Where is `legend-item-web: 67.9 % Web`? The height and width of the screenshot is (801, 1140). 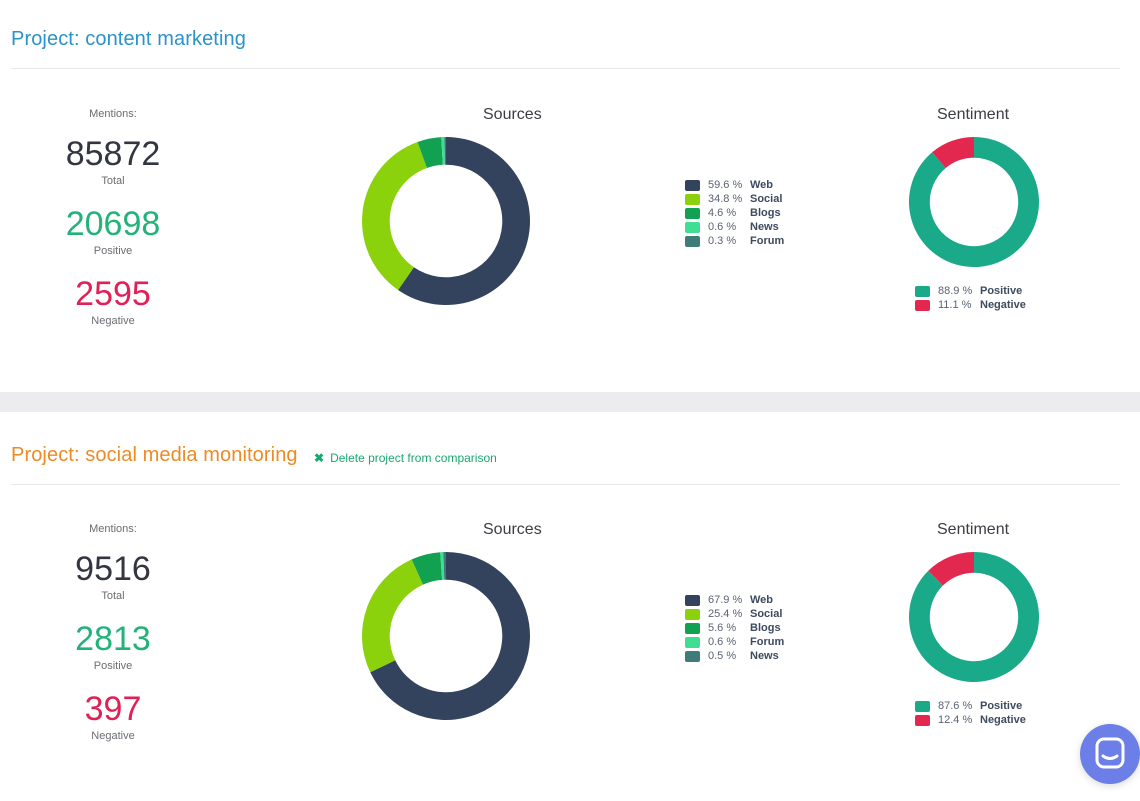
legend-item-web: 67.9 % Web is located at coordinates (734, 600).